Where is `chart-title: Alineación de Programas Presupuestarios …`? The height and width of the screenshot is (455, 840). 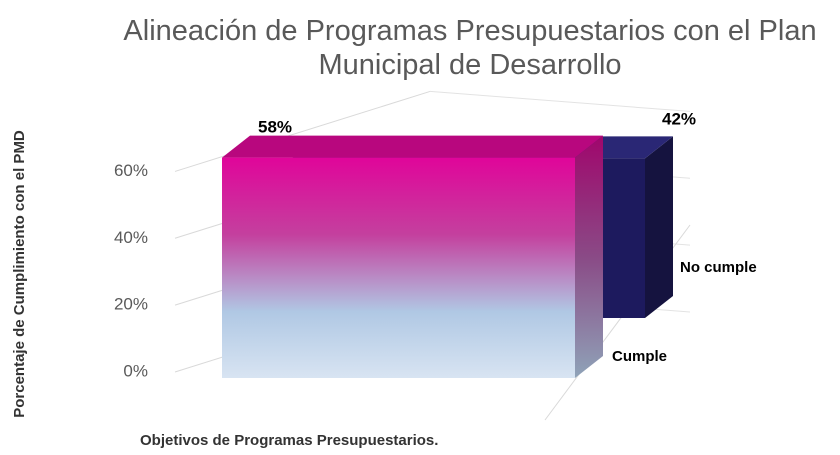
chart-title: Alineación de Programas Presupuestarios … is located at coordinates (470, 48).